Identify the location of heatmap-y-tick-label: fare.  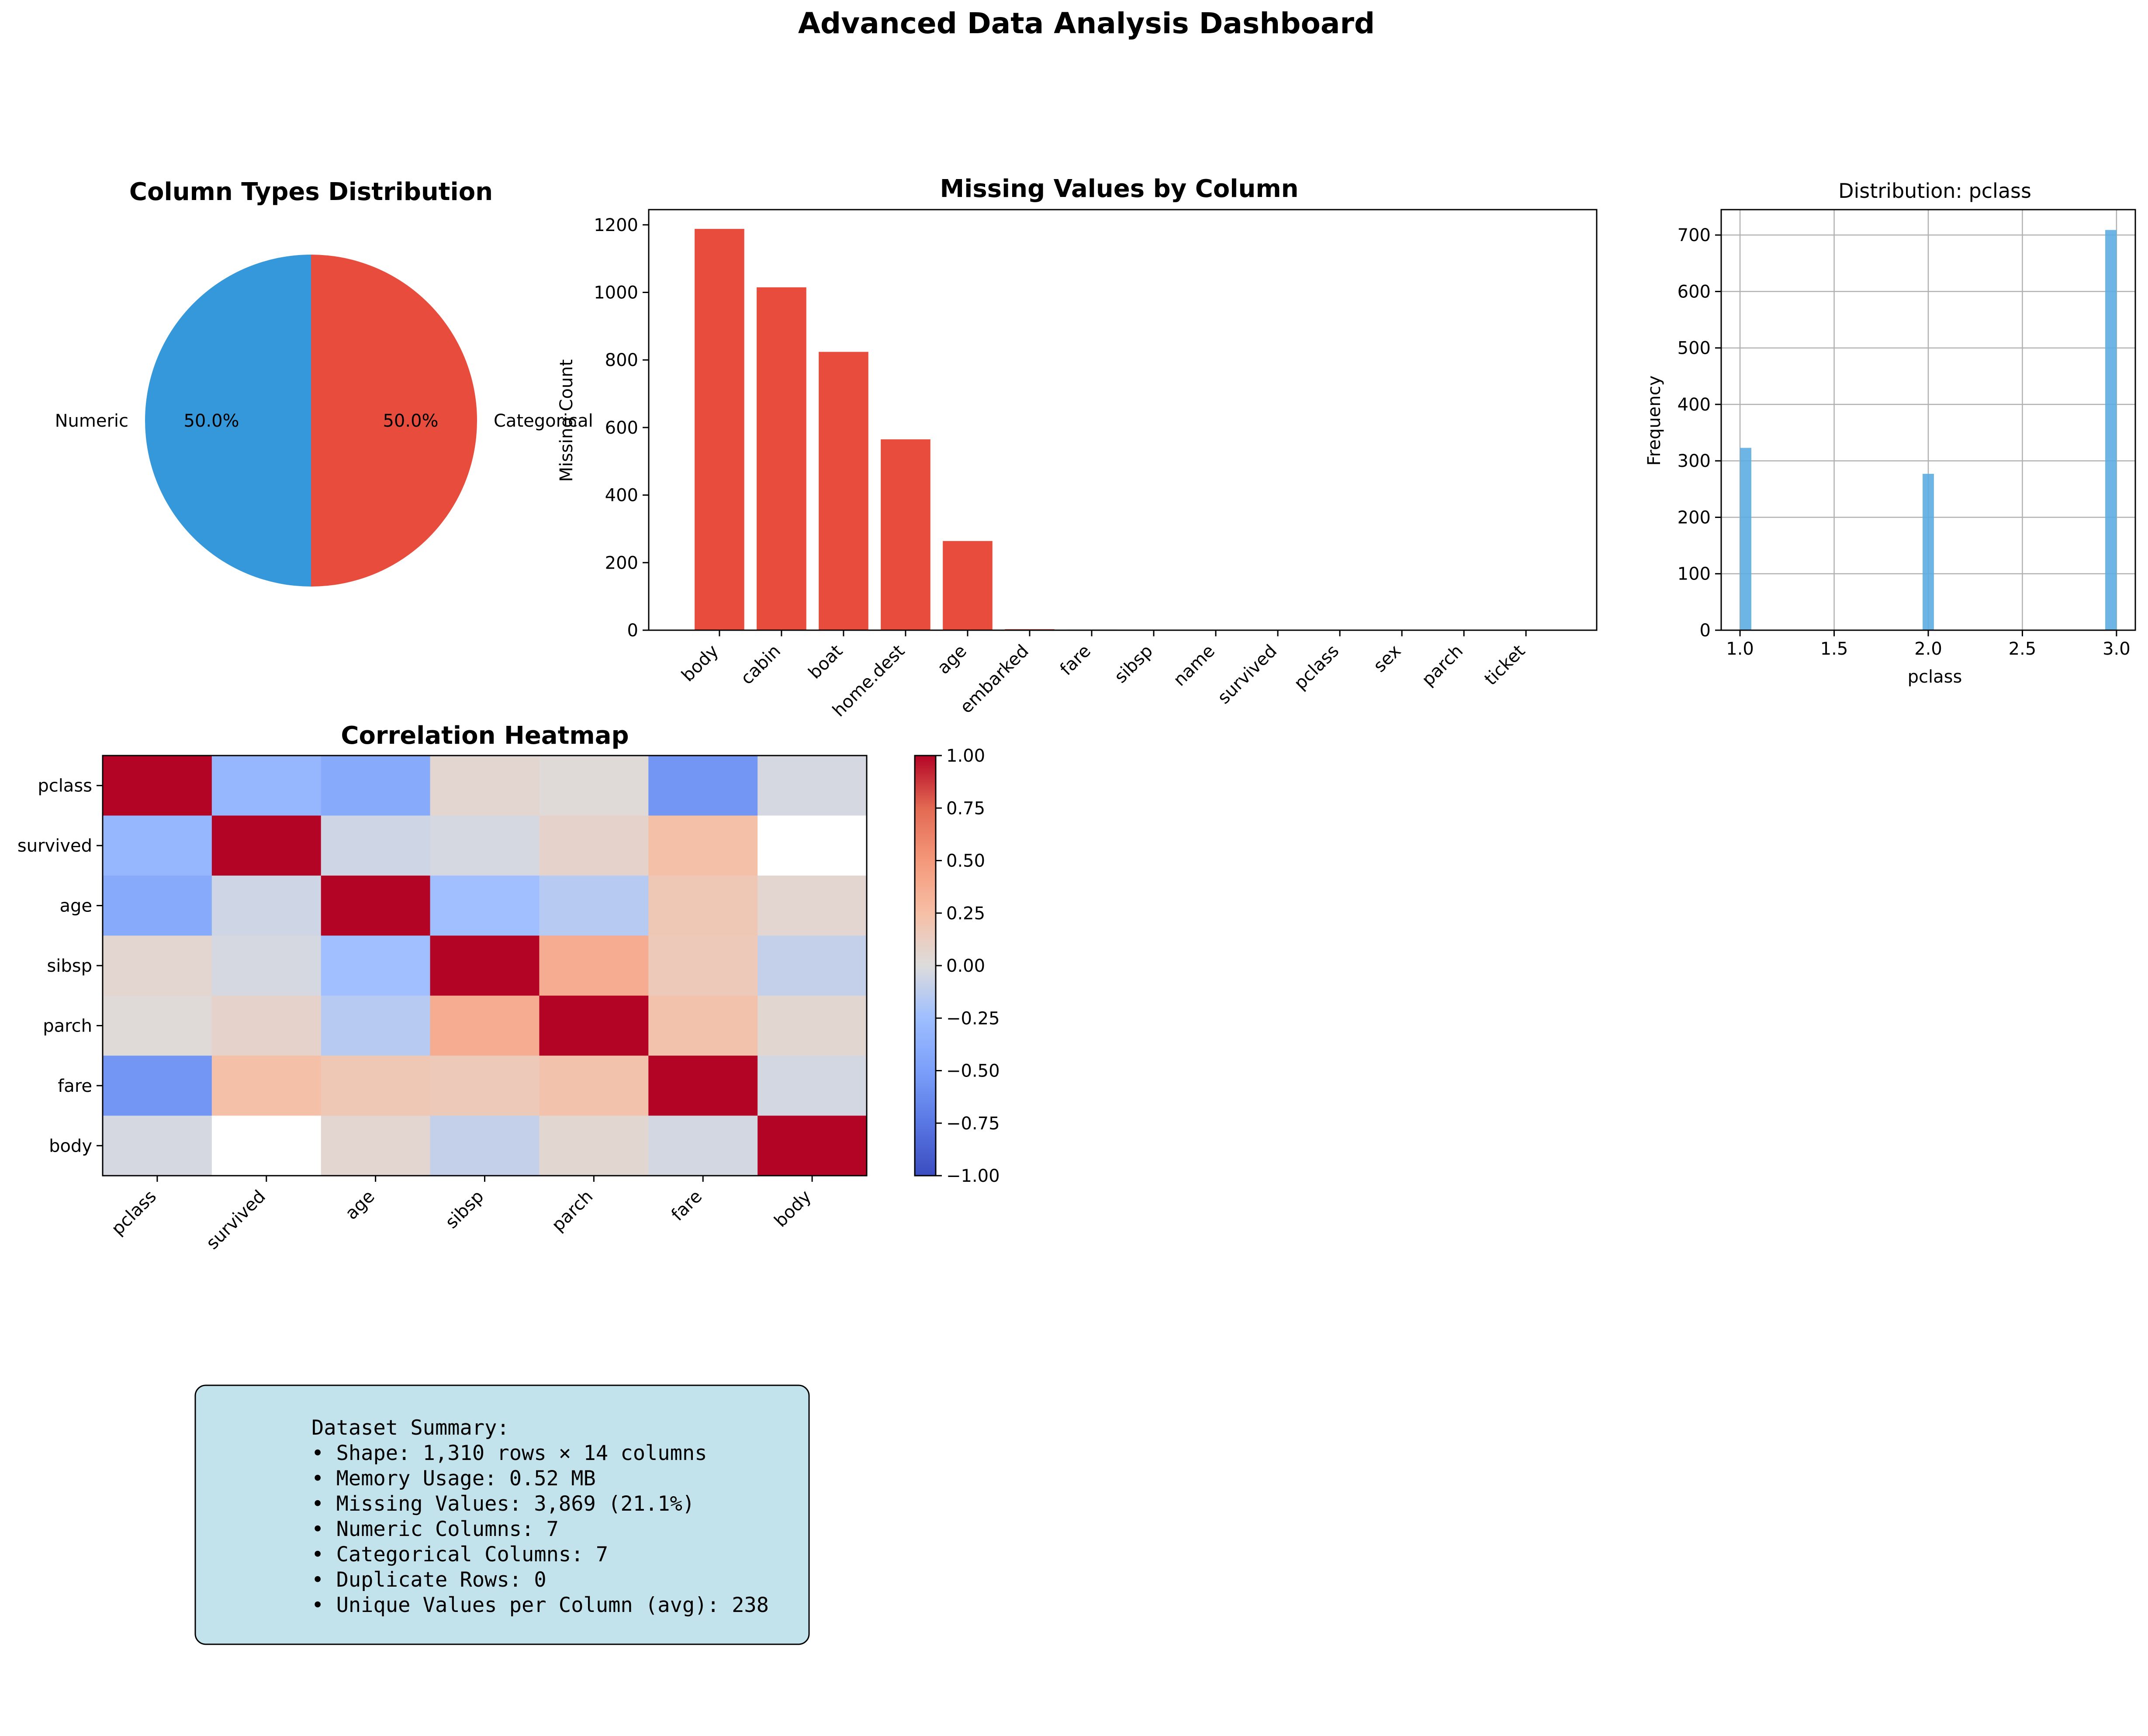
(75, 1086).